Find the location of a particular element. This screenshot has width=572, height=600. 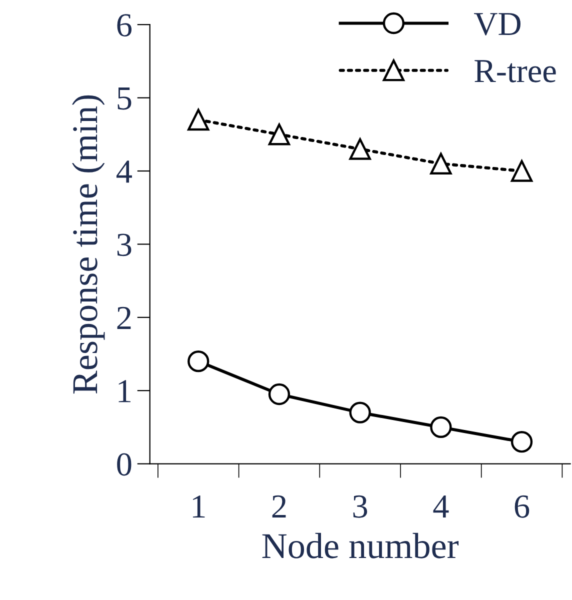

x-tick-label: 1 is located at coordinates (198, 506).